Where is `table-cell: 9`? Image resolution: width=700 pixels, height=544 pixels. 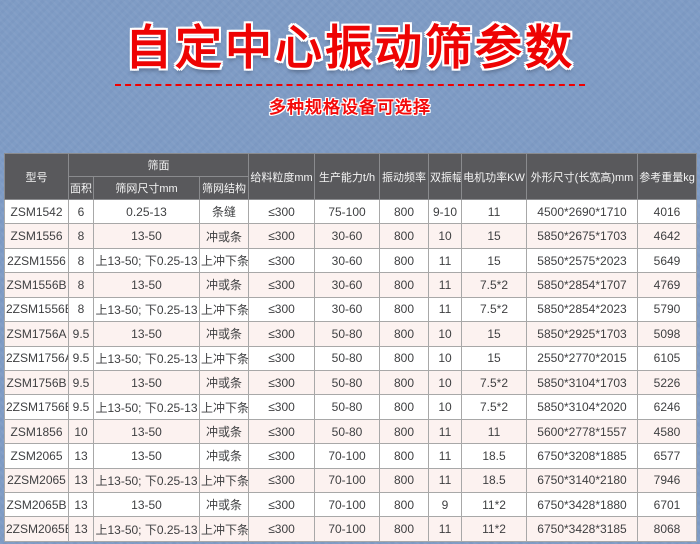
table-cell: 9 is located at coordinates (445, 505).